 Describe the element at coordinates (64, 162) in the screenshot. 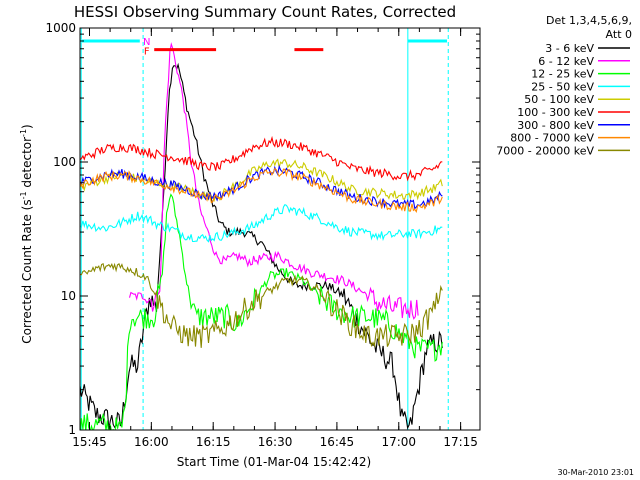

I see `y-tick-label-2: 100` at that location.